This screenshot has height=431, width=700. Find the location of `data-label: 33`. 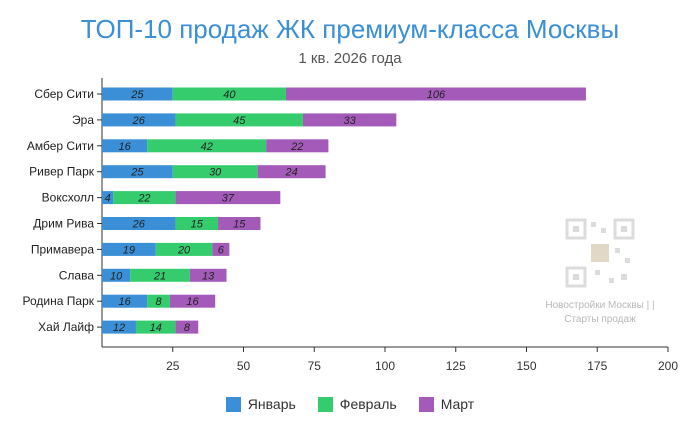

data-label: 33 is located at coordinates (350, 121).